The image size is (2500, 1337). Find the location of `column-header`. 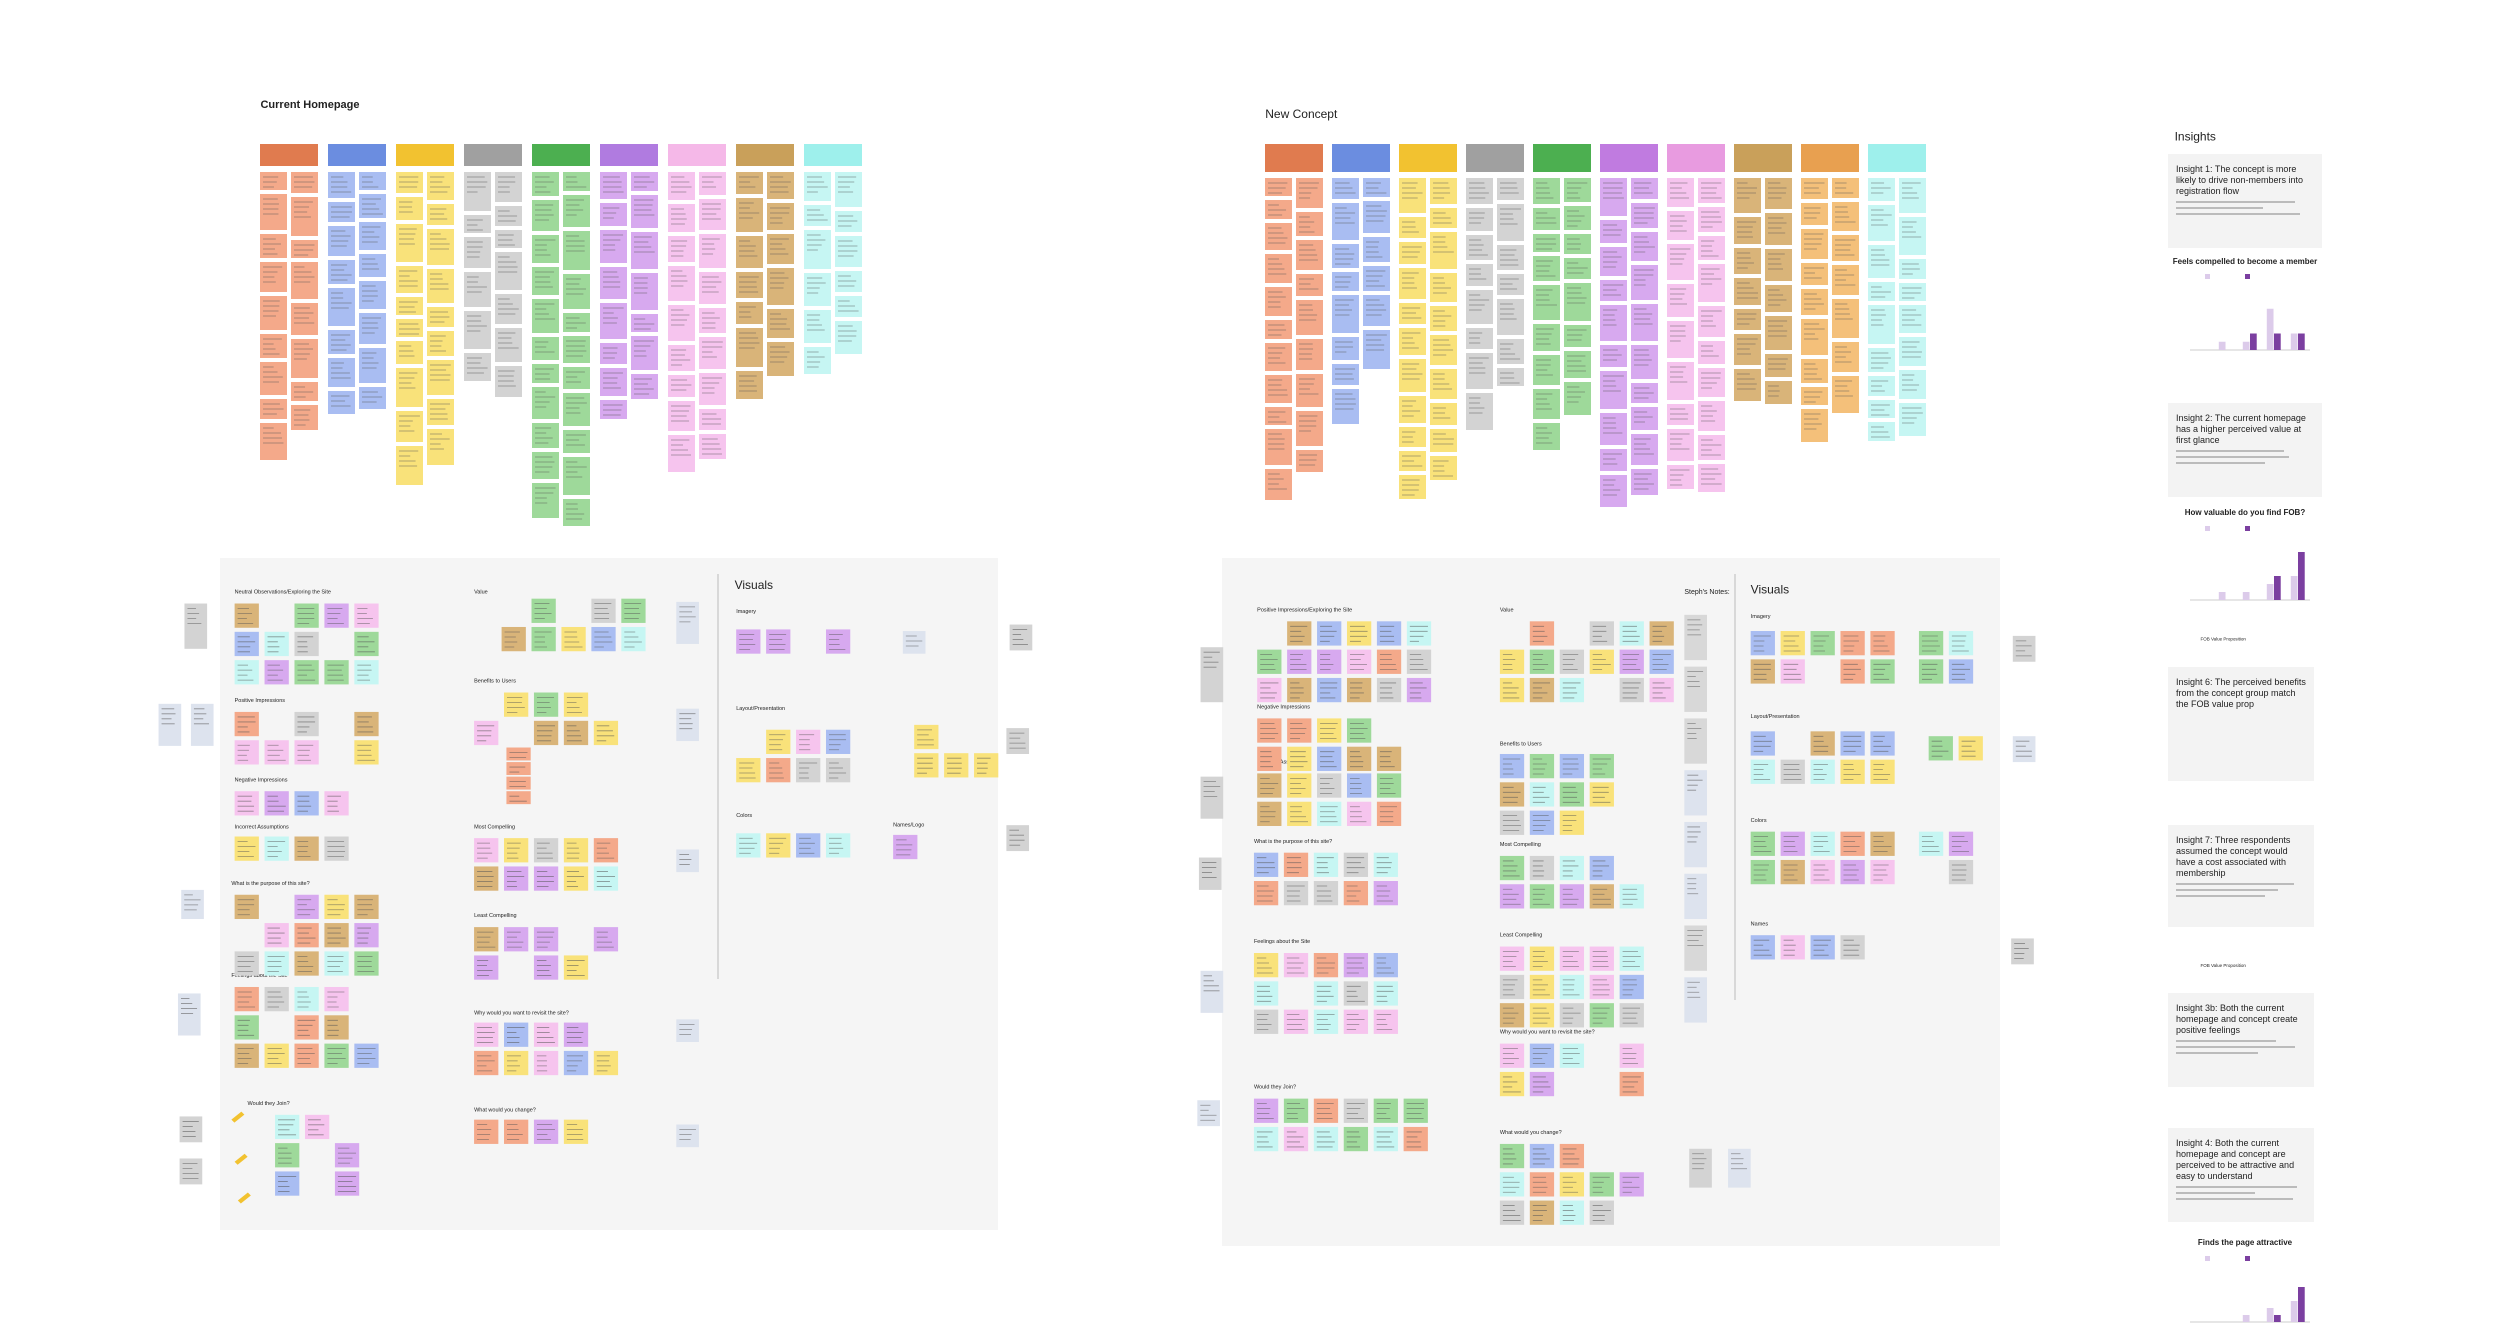

column-header is located at coordinates (561, 155).